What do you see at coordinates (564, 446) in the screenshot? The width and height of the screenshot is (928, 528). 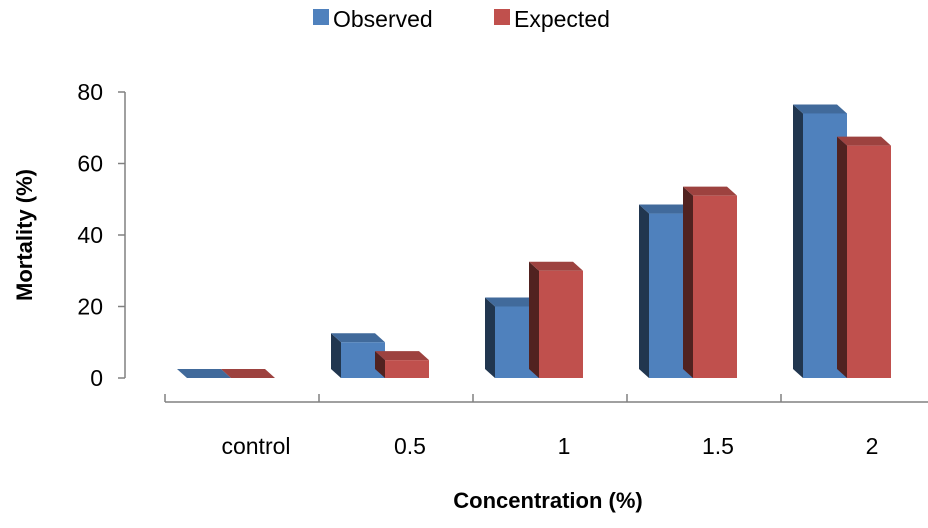 I see `x-tick-label: 1` at bounding box center [564, 446].